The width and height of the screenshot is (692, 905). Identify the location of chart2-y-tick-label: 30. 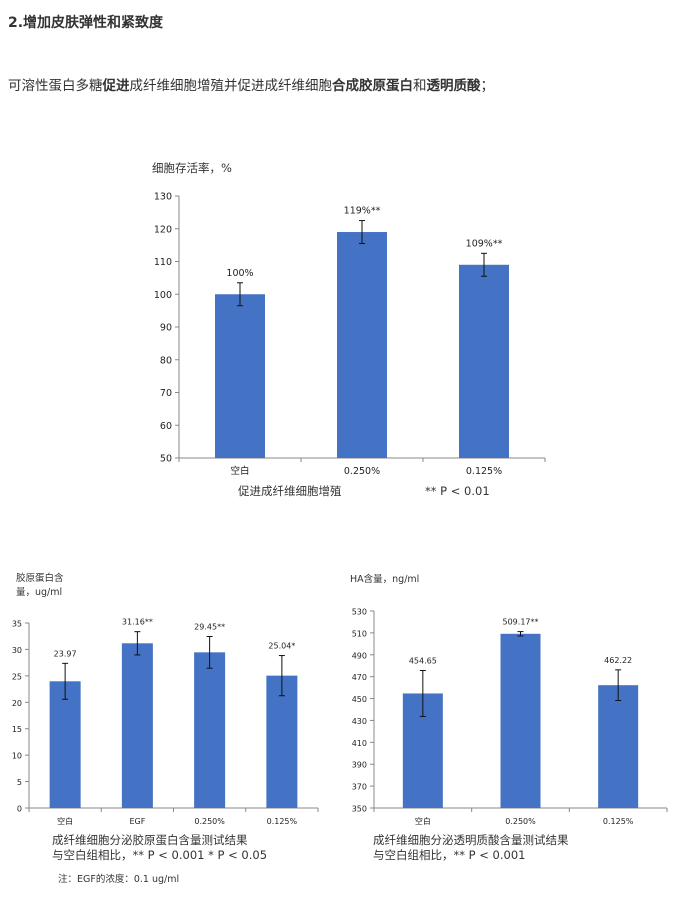
(17, 650).